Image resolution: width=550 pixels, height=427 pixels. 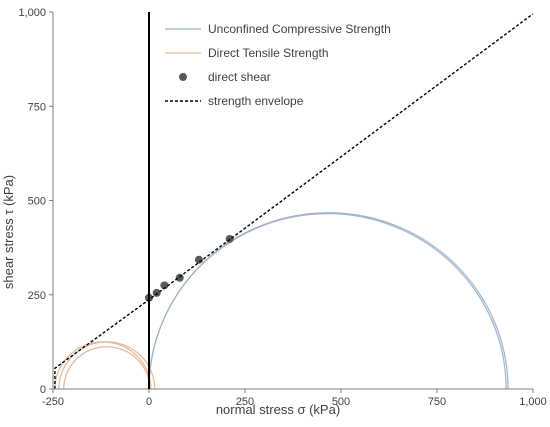 What do you see at coordinates (43, 390) in the screenshot?
I see `y-tick-label: 0` at bounding box center [43, 390].